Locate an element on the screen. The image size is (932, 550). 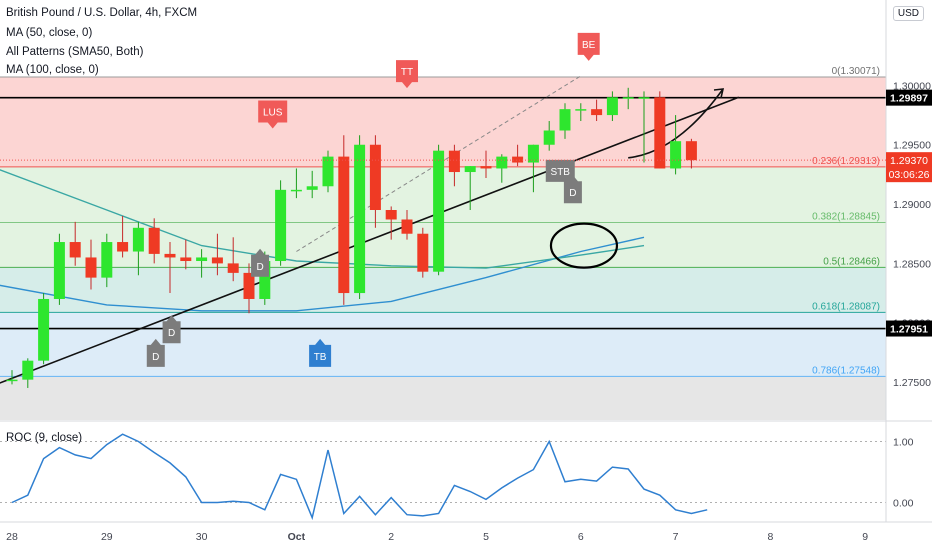
time-tick: 29 is located at coordinates (107, 537).